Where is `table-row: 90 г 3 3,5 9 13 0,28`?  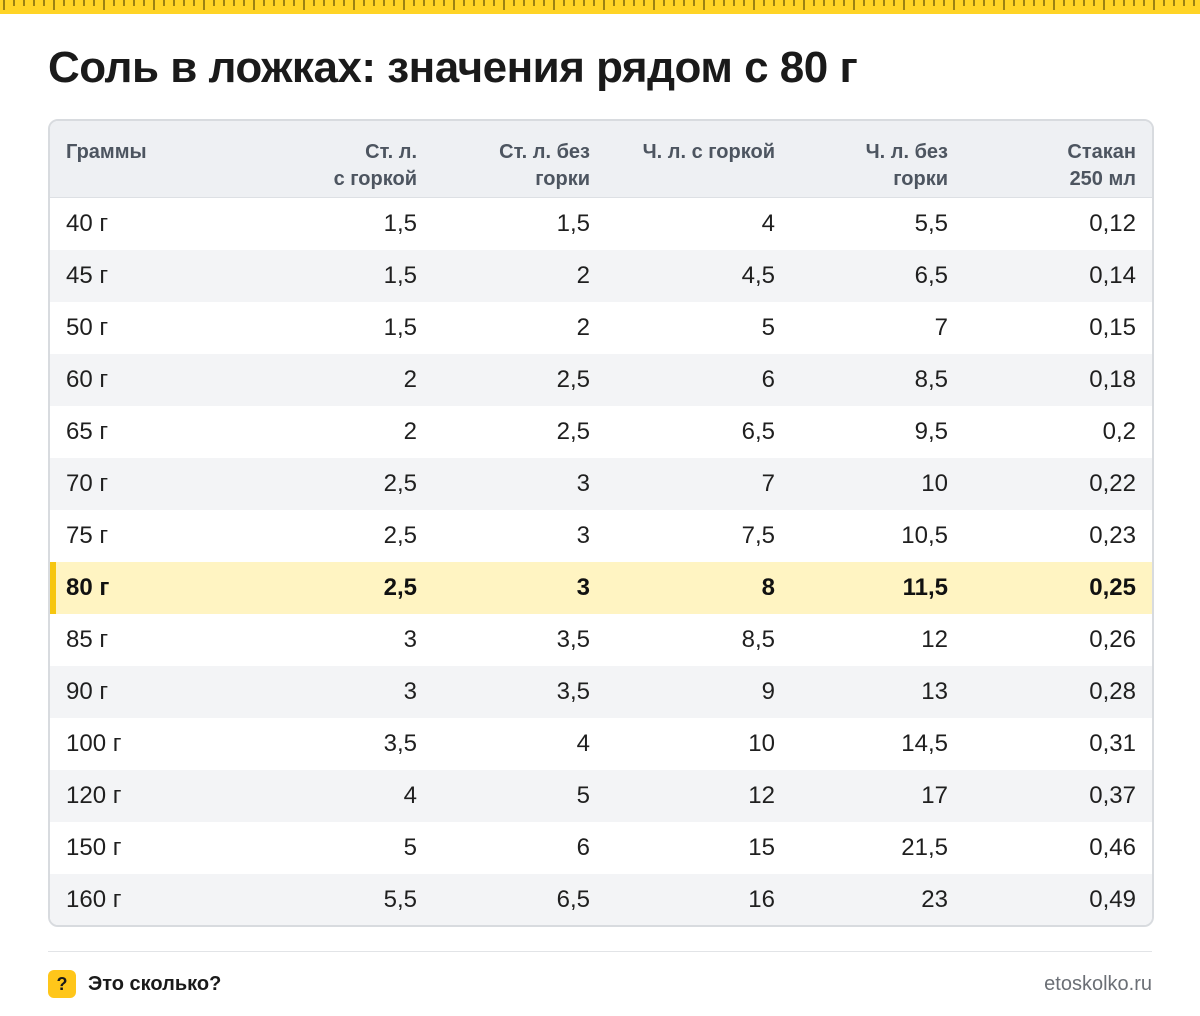
table-row: 90 г 3 3,5 9 13 0,28 is located at coordinates (601, 692).